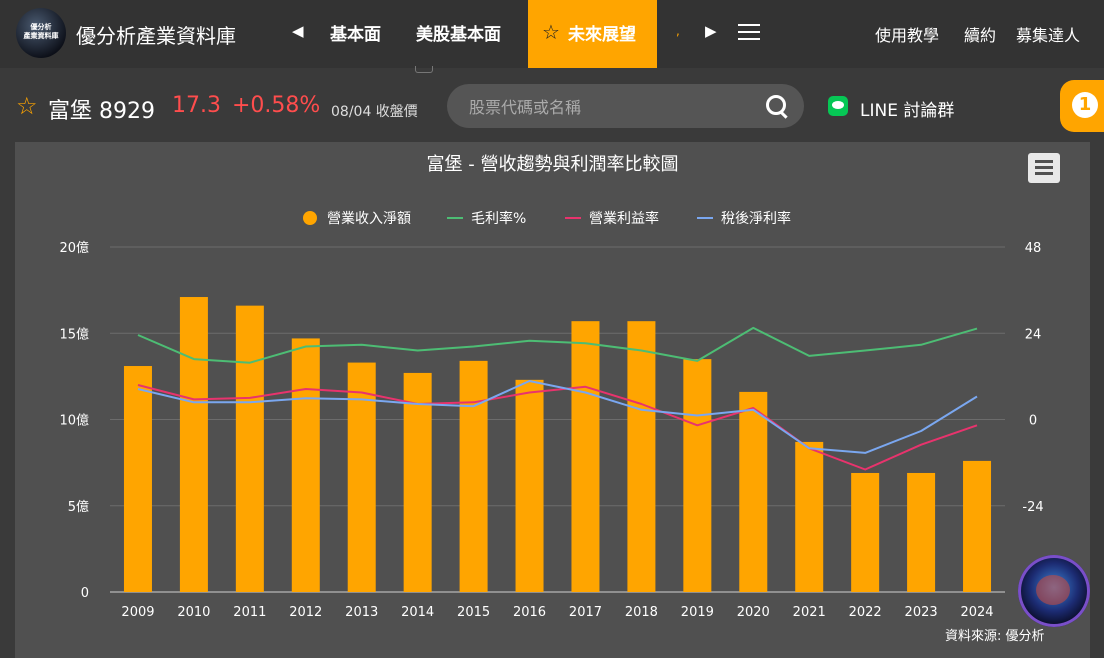 The width and height of the screenshot is (1104, 658). I want to click on x-tick-label: 2021, so click(809, 612).